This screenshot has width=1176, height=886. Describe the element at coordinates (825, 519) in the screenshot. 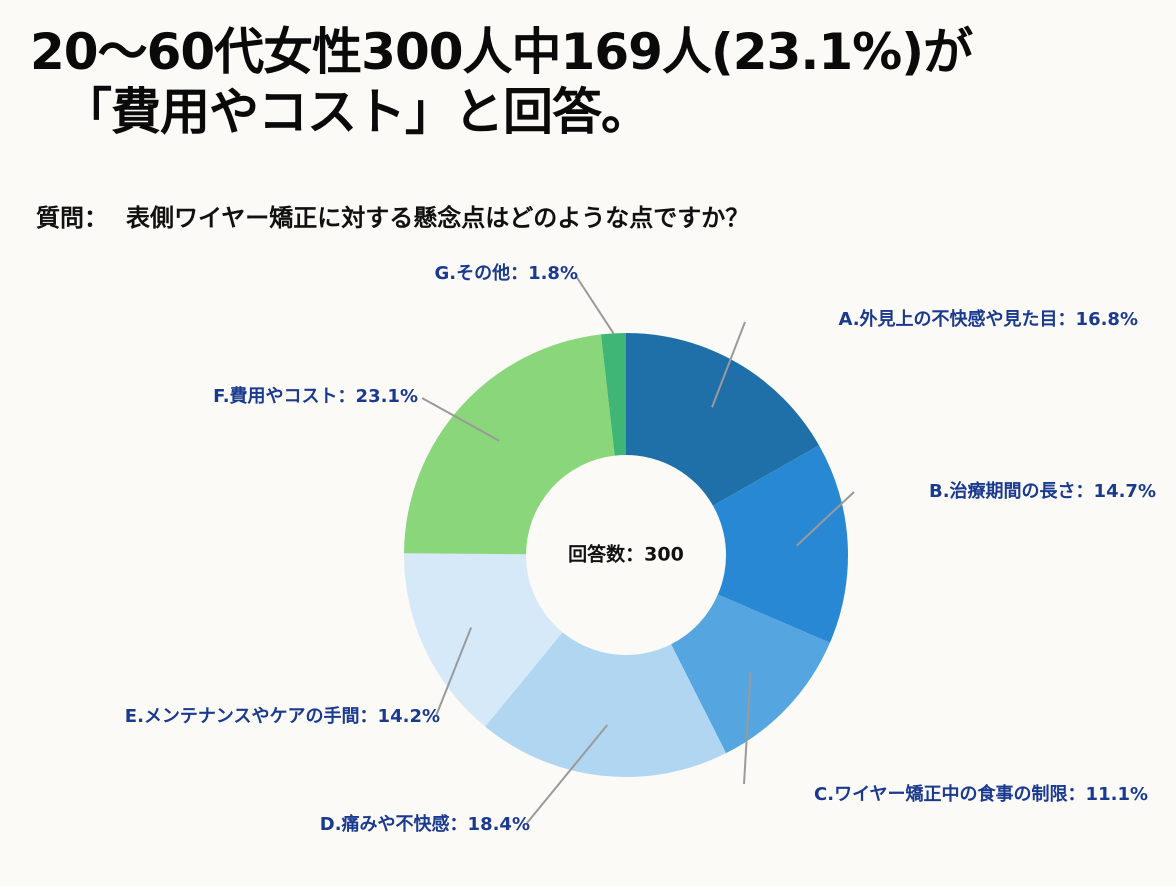

I see `leader-line-b` at that location.